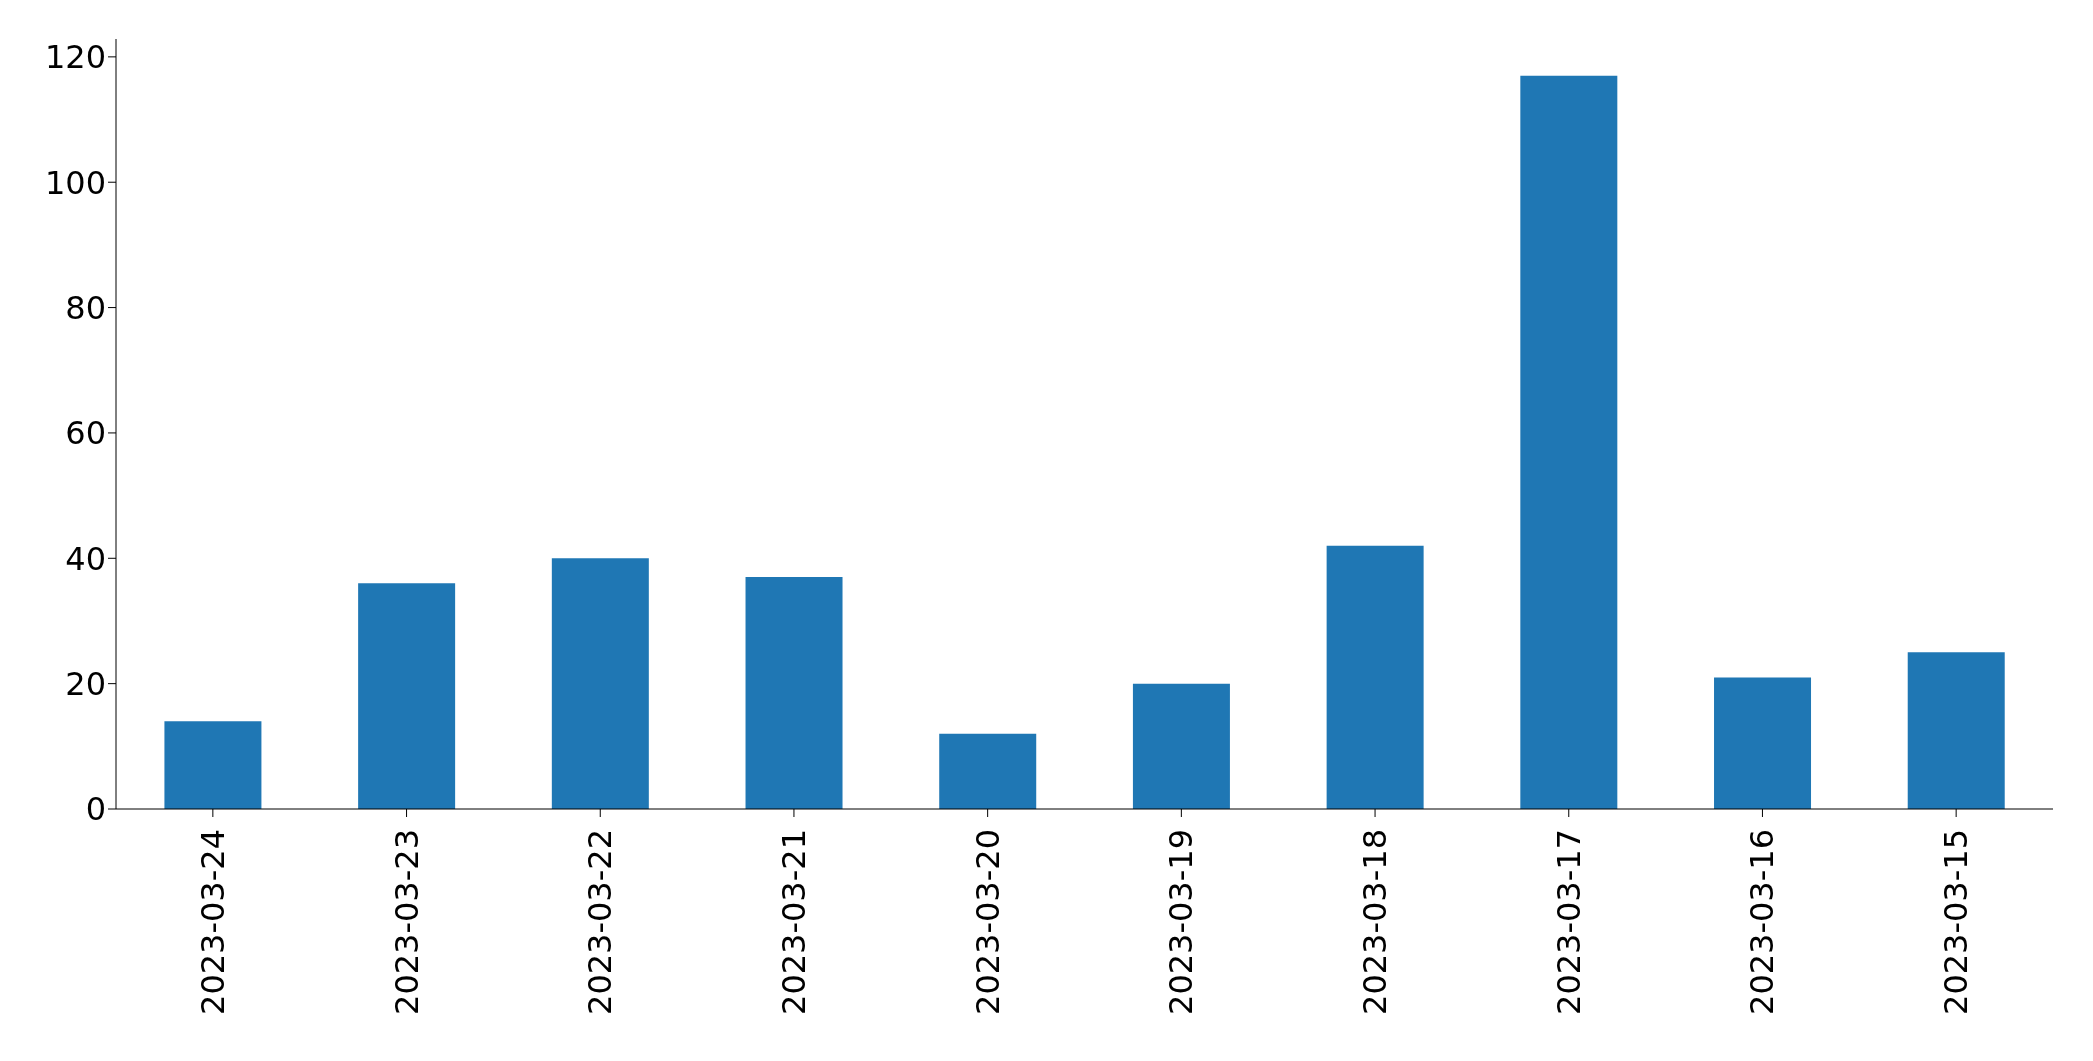  I want to click on y-tick-label: 60, so click(85, 433).